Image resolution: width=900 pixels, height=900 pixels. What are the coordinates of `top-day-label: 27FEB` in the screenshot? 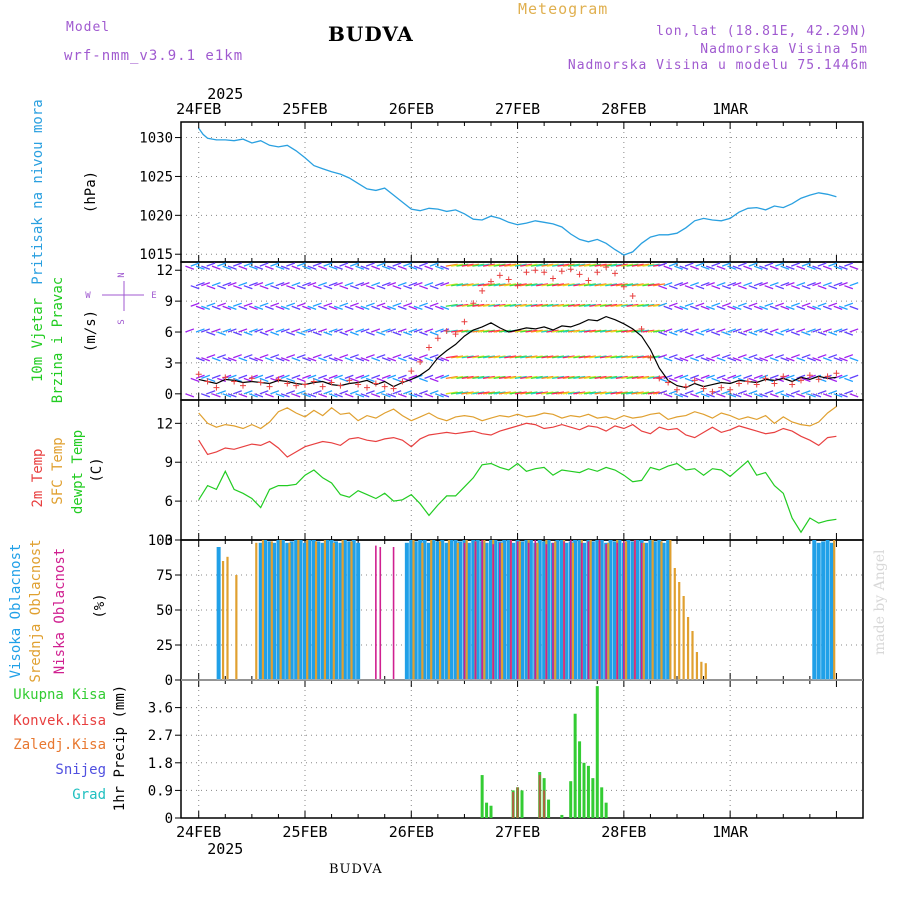 It's located at (517, 109).